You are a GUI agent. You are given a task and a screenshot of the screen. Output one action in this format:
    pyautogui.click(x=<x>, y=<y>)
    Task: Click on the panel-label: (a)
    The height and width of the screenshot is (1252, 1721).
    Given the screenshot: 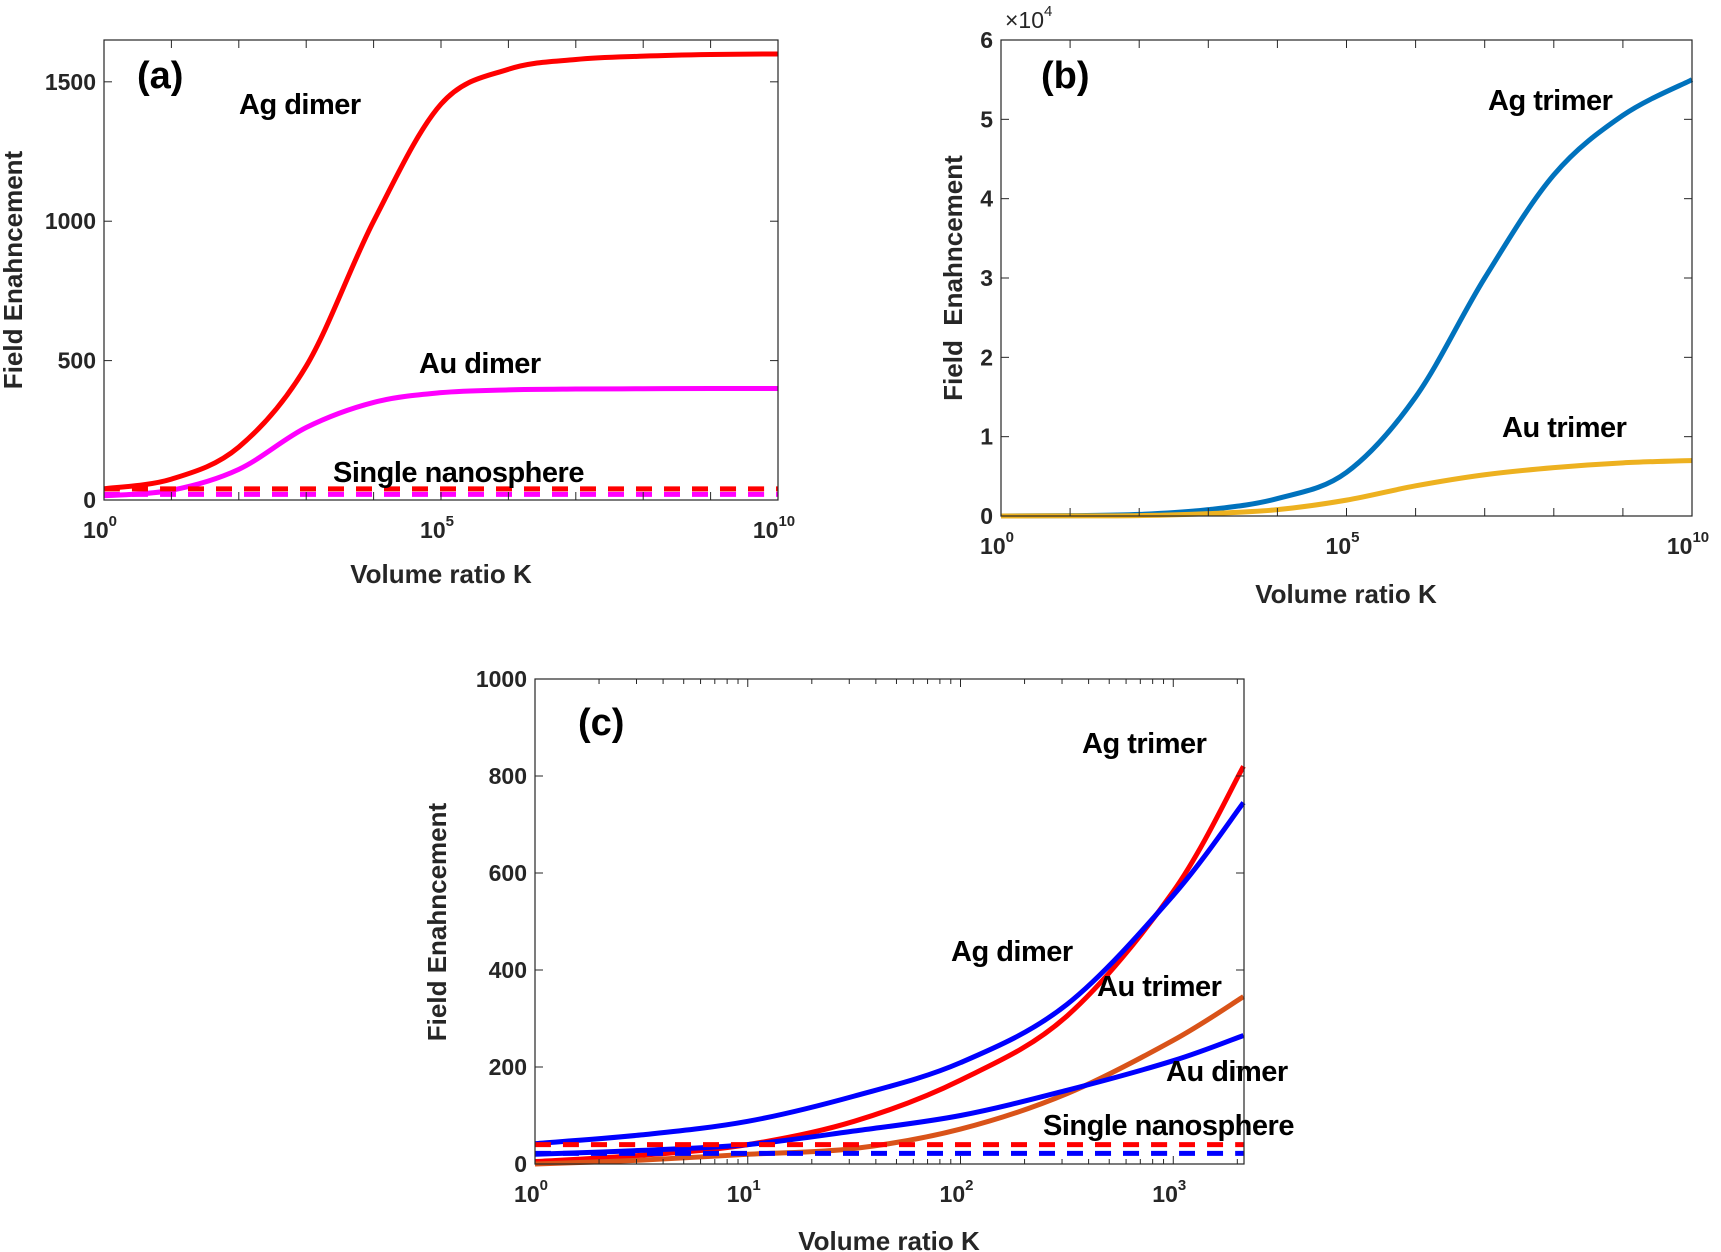 What is the action you would take?
    pyautogui.click(x=160, y=76)
    